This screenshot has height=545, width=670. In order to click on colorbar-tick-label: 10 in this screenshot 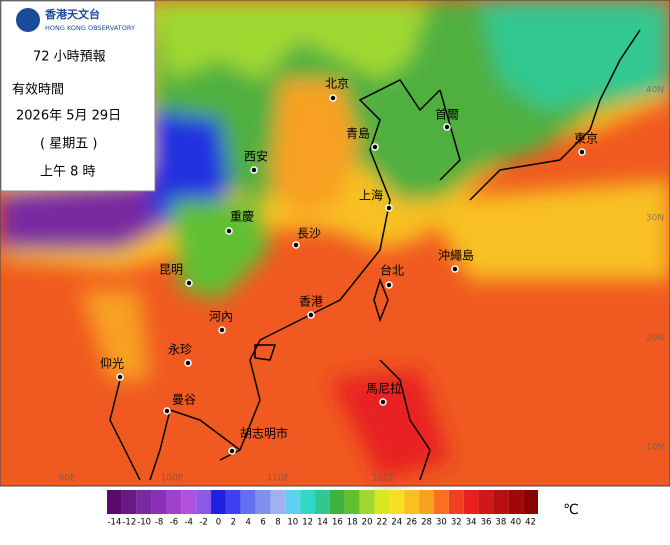, I will do `click(292, 523)`.